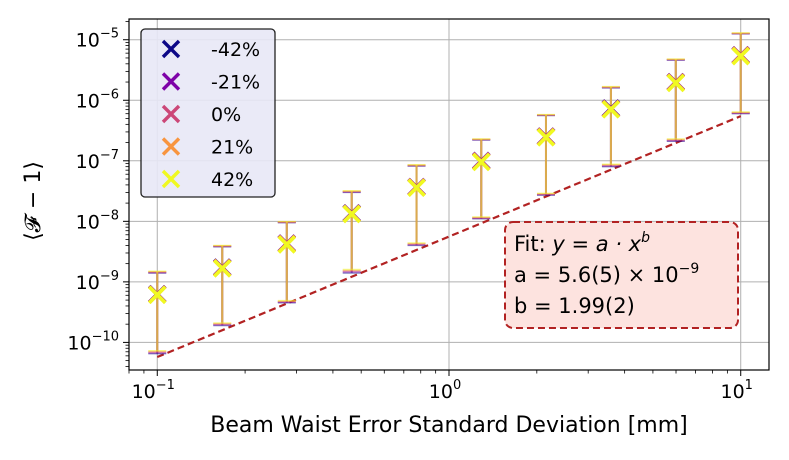 Image resolution: width=789 pixels, height=460 pixels. Describe the element at coordinates (449, 425) in the screenshot. I see `x-axis-label: Beam Waist Error Standard Deviation [mm]` at that location.